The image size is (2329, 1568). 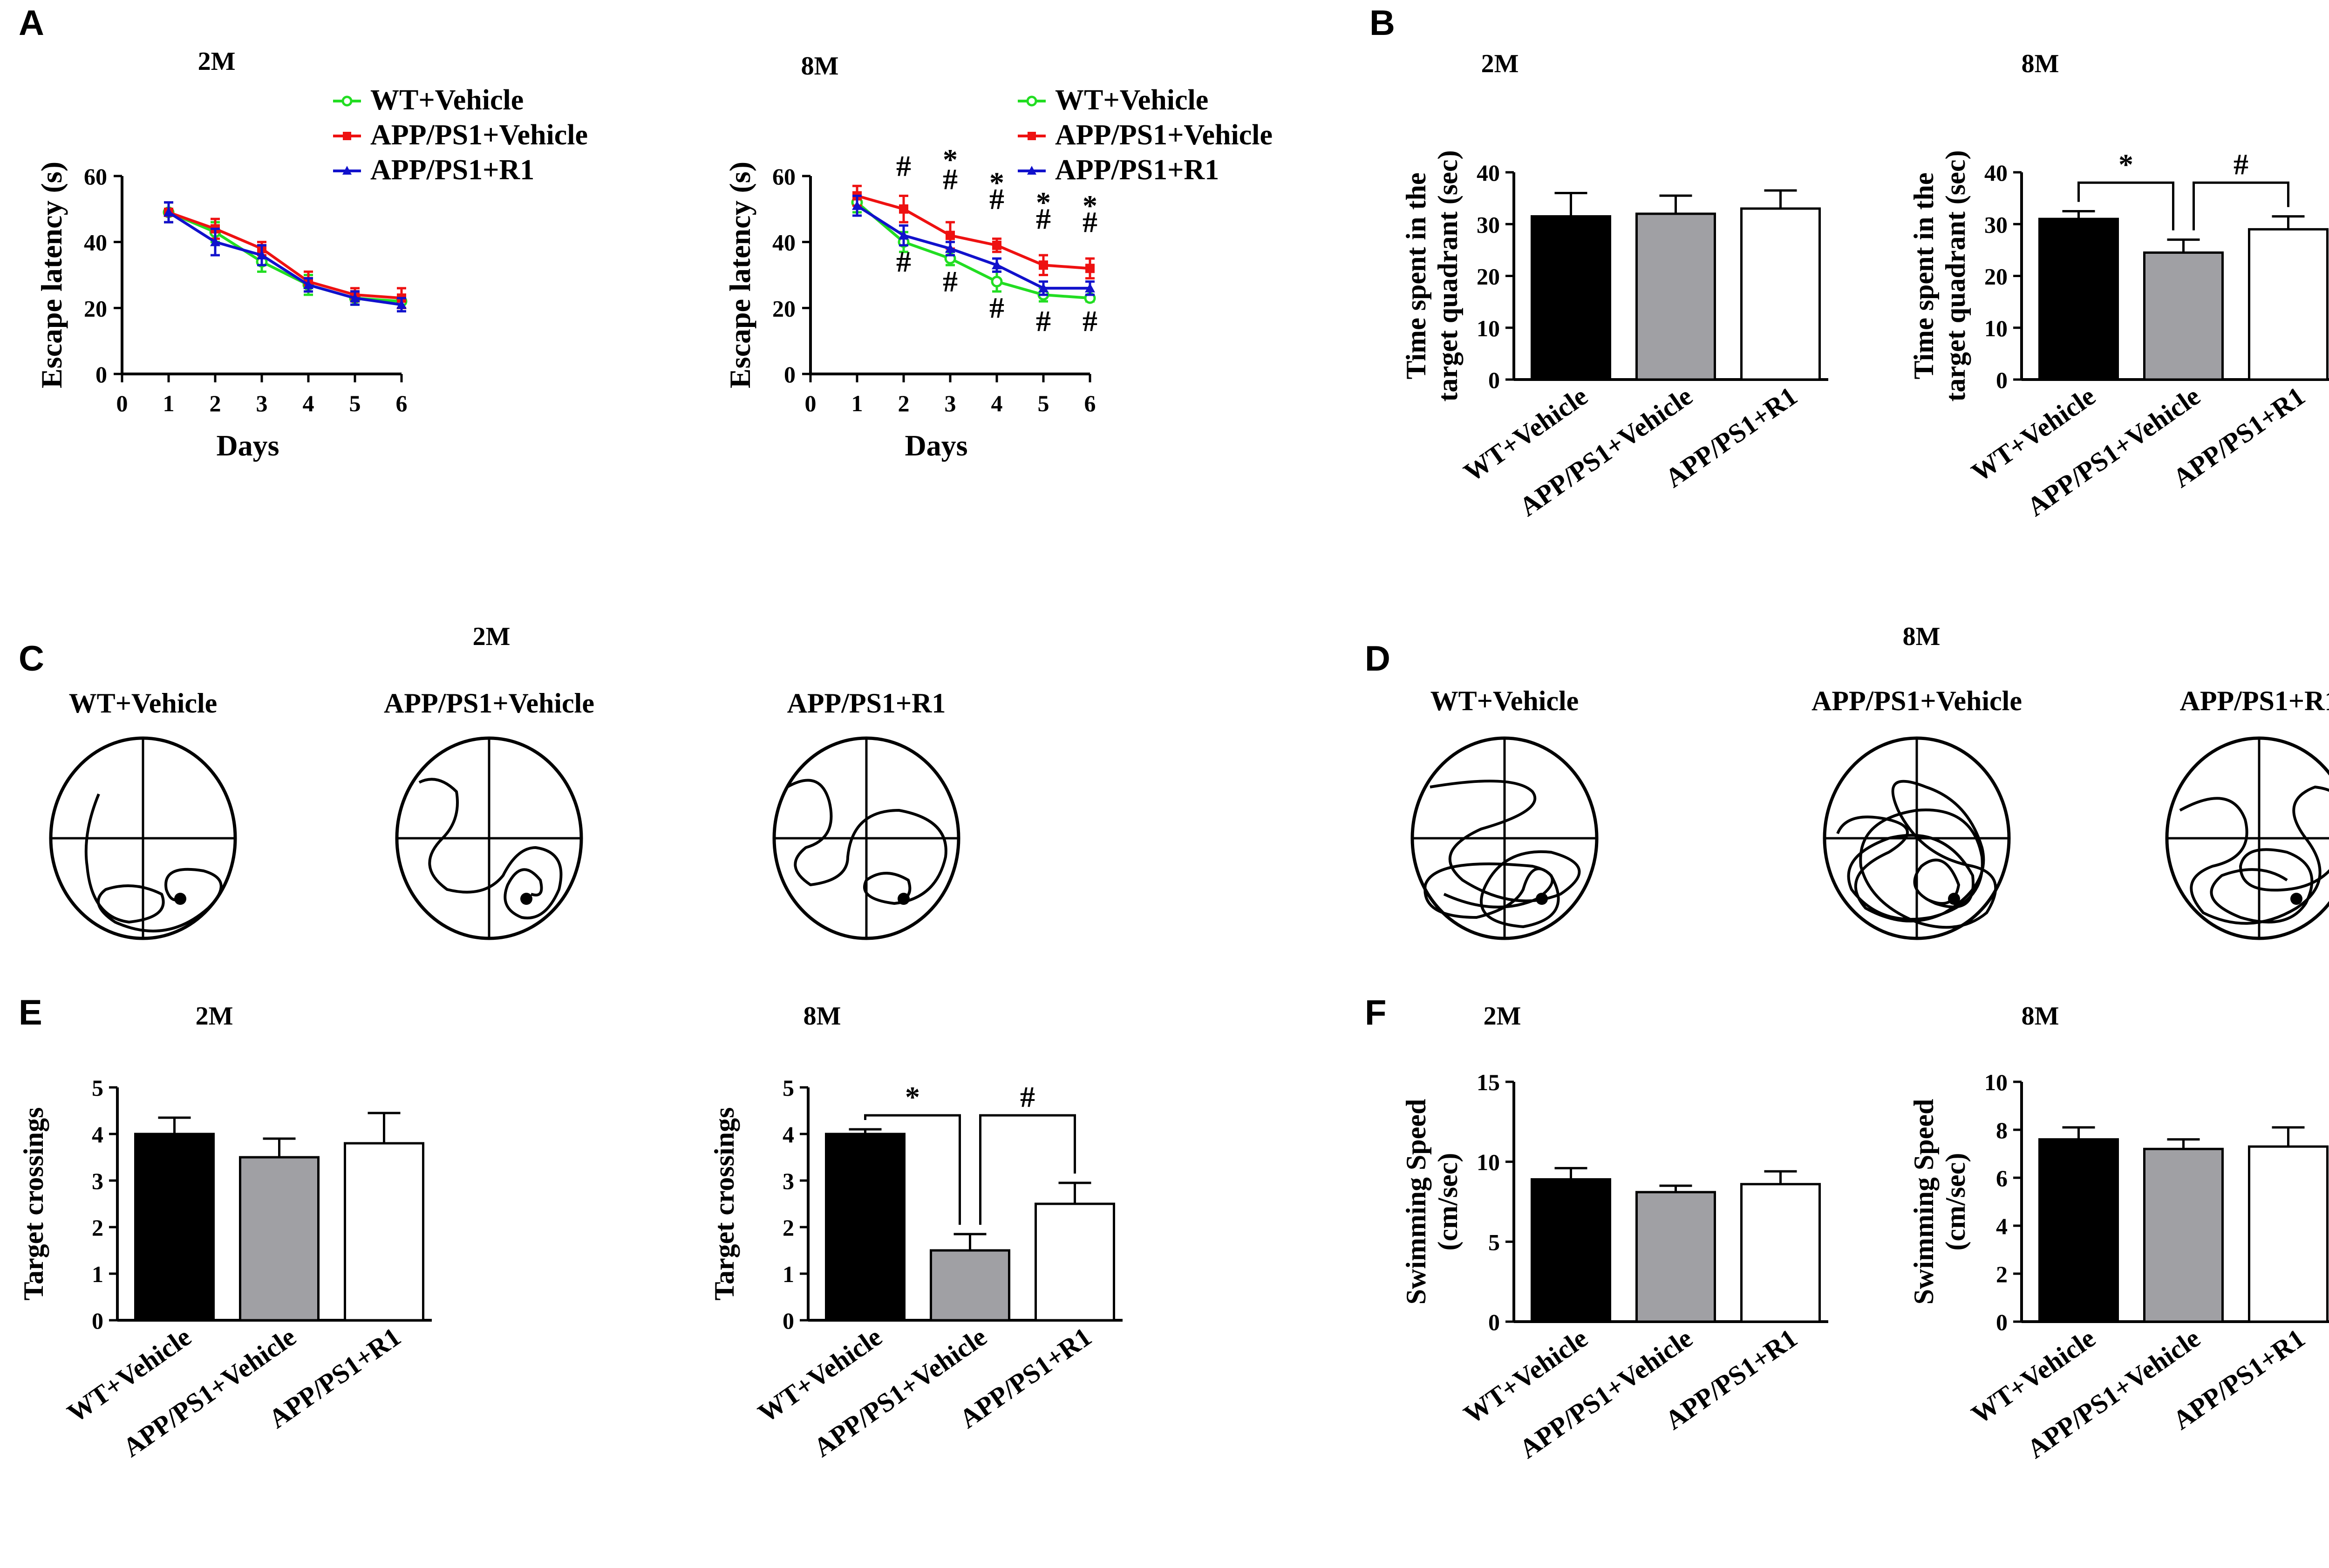 What do you see at coordinates (2002, 1274) in the screenshot?
I see `y-tick-label: 2` at bounding box center [2002, 1274].